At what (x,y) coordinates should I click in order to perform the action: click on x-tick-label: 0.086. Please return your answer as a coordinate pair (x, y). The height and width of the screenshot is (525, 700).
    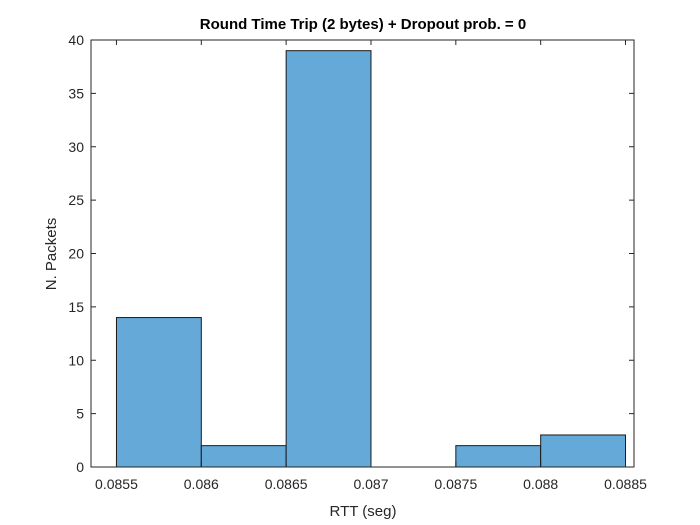
    Looking at the image, I should click on (201, 484).